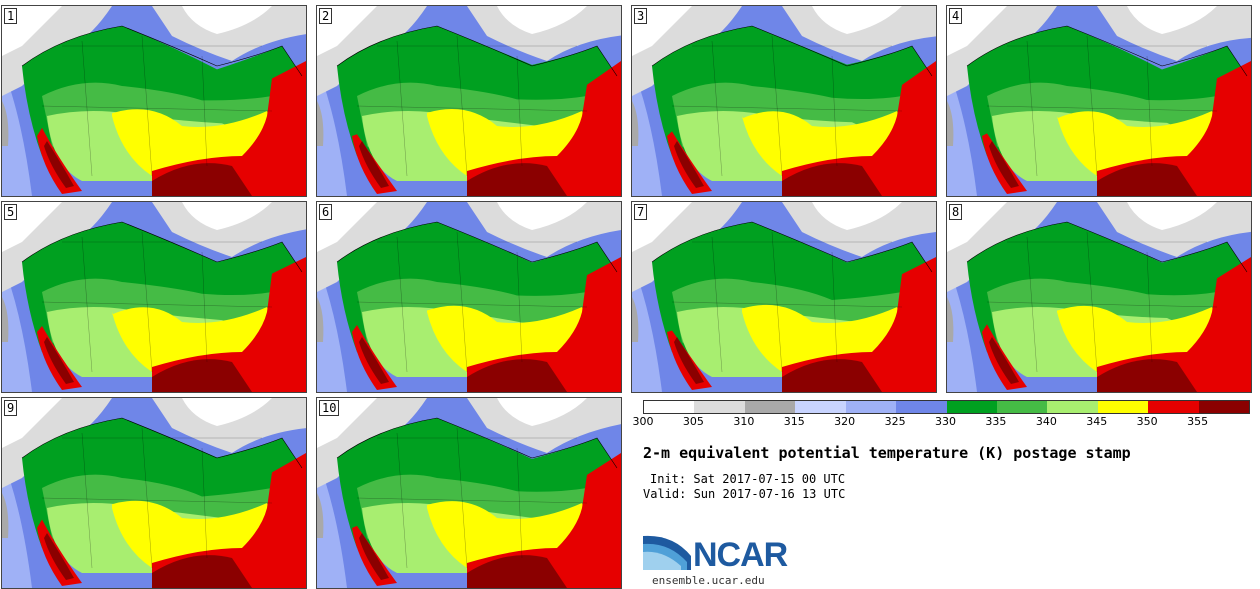  Describe the element at coordinates (693, 421) in the screenshot. I see `colorbar-tick-label: 305` at that location.